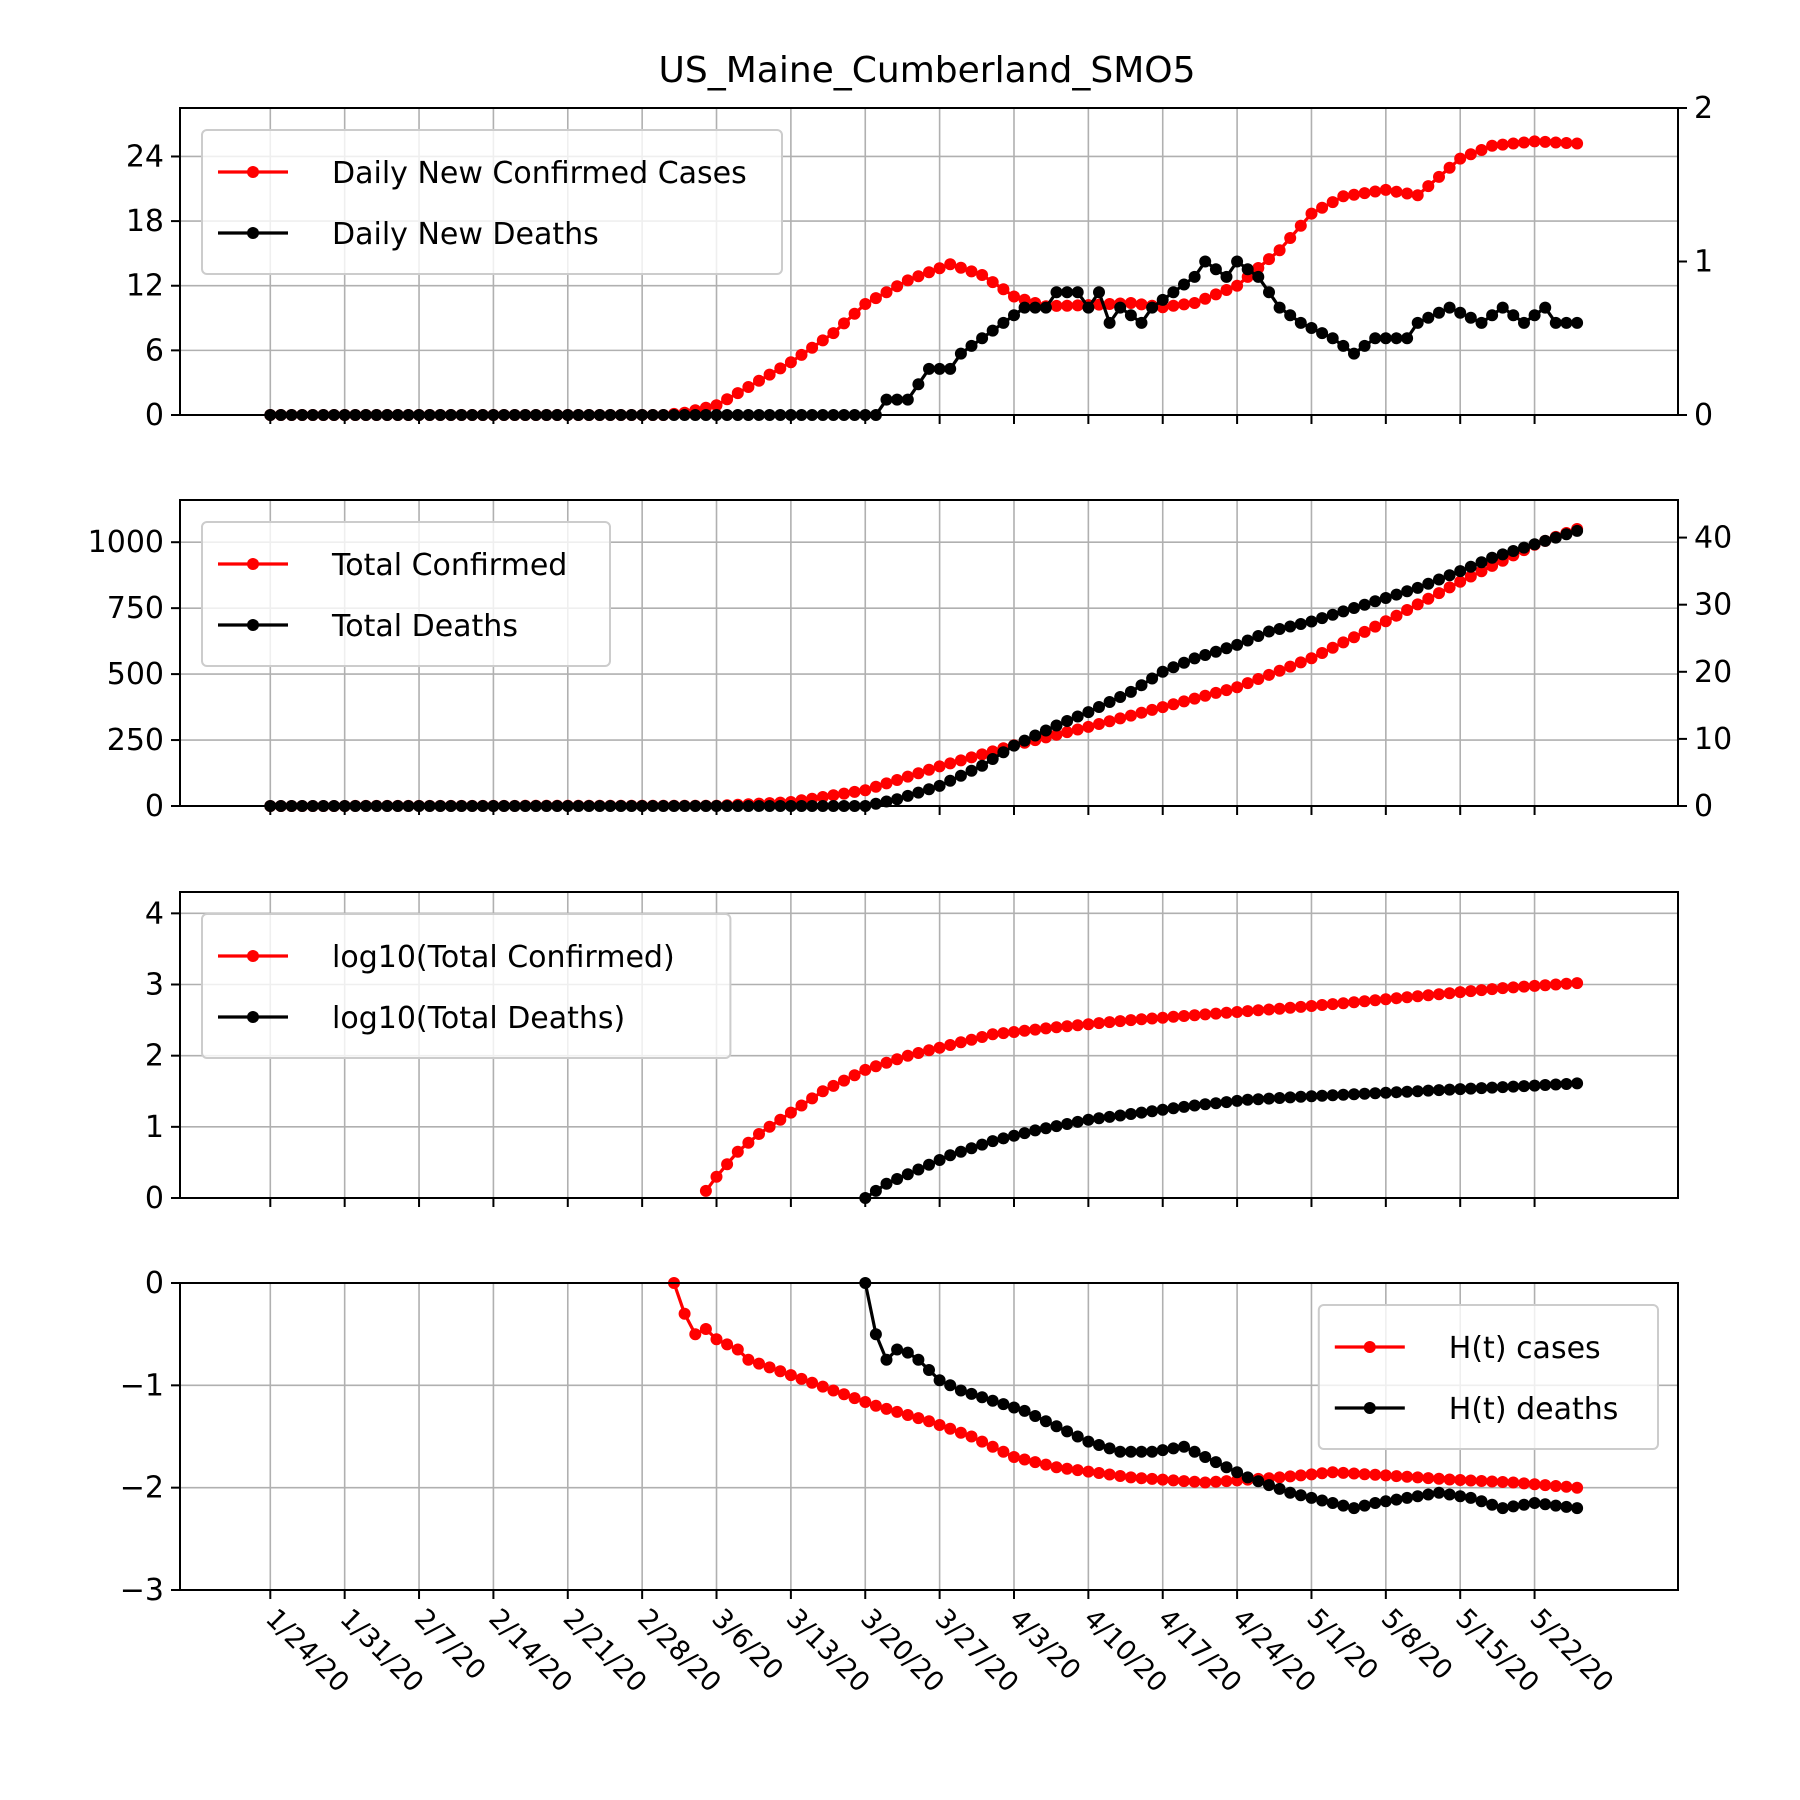 The width and height of the screenshot is (1800, 1800). What do you see at coordinates (1126, 1385) in the screenshot?
I see `series-cases` at bounding box center [1126, 1385].